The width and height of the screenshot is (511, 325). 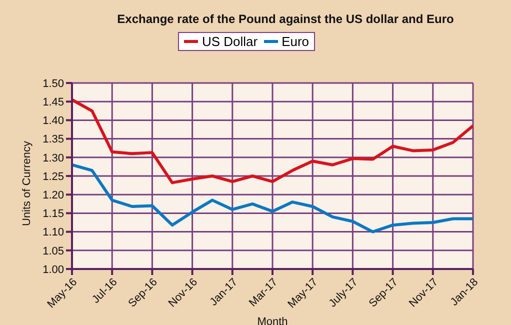 I want to click on y-tick-label: 1.50, so click(x=53, y=84).